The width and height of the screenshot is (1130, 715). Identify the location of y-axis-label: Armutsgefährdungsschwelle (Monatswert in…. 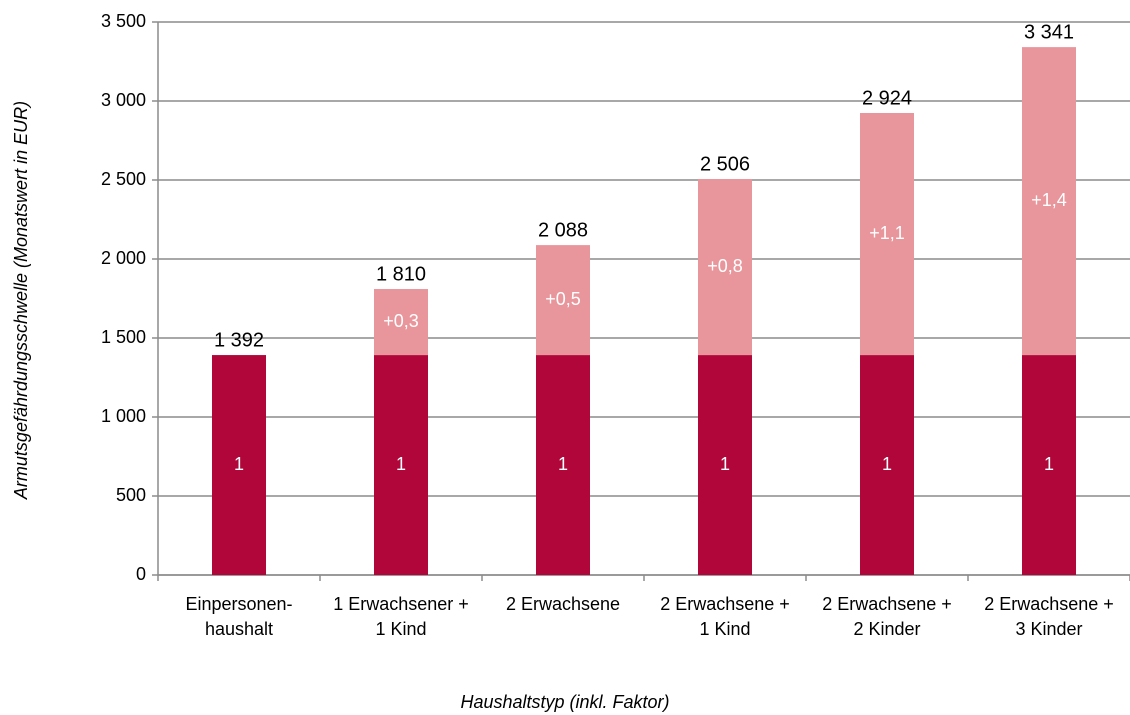
(21, 300).